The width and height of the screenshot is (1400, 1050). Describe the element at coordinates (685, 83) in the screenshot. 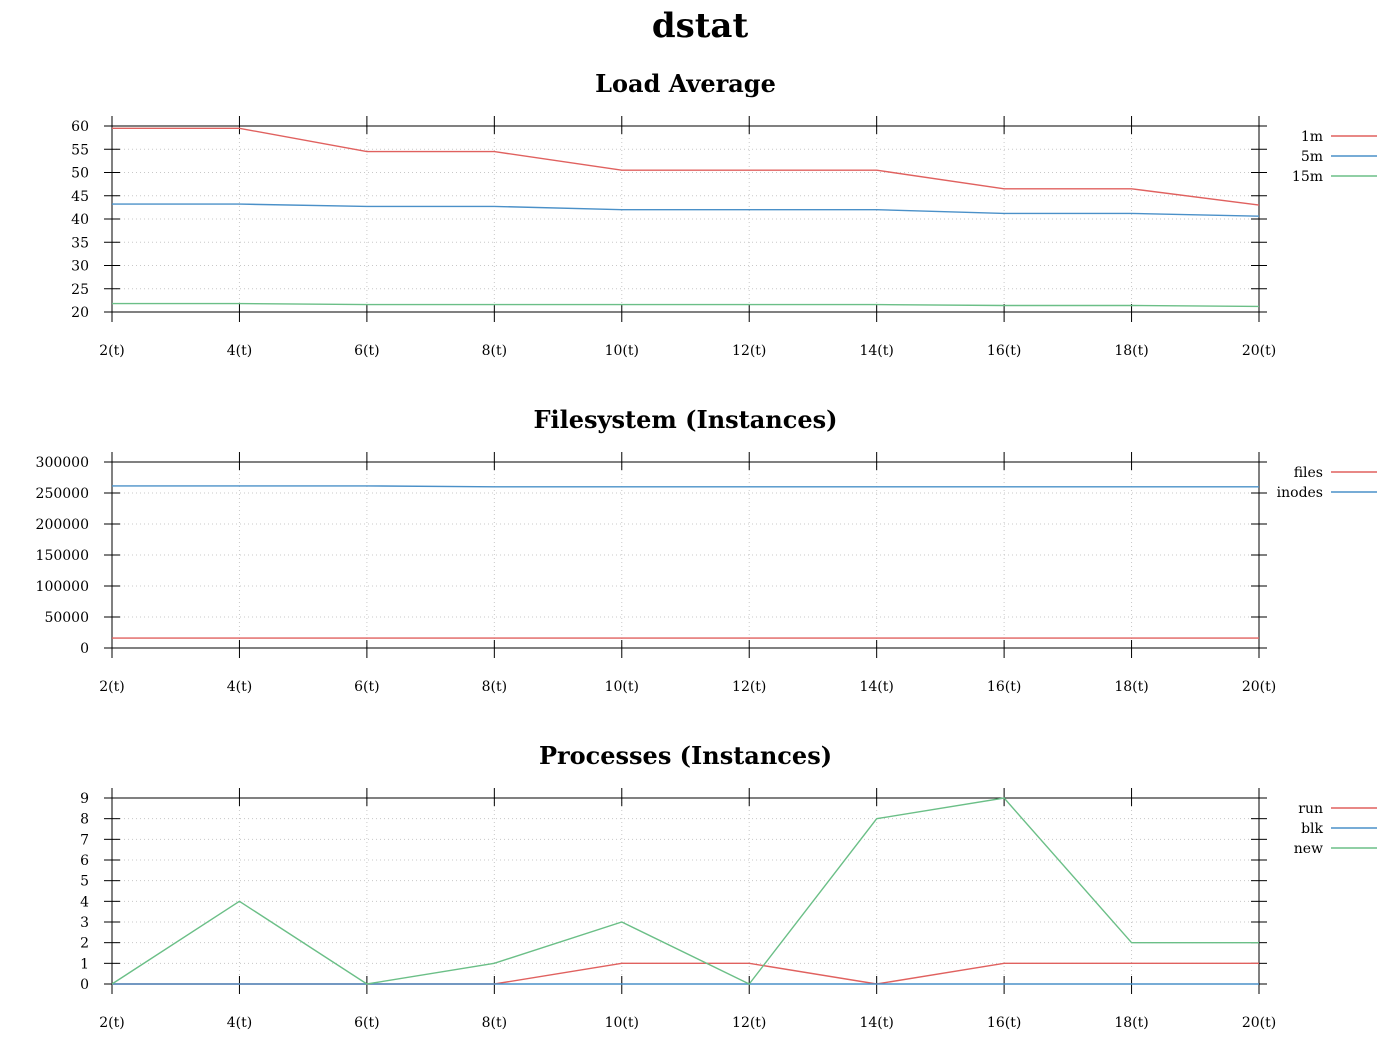

I see `chart-title: Load Average` at that location.